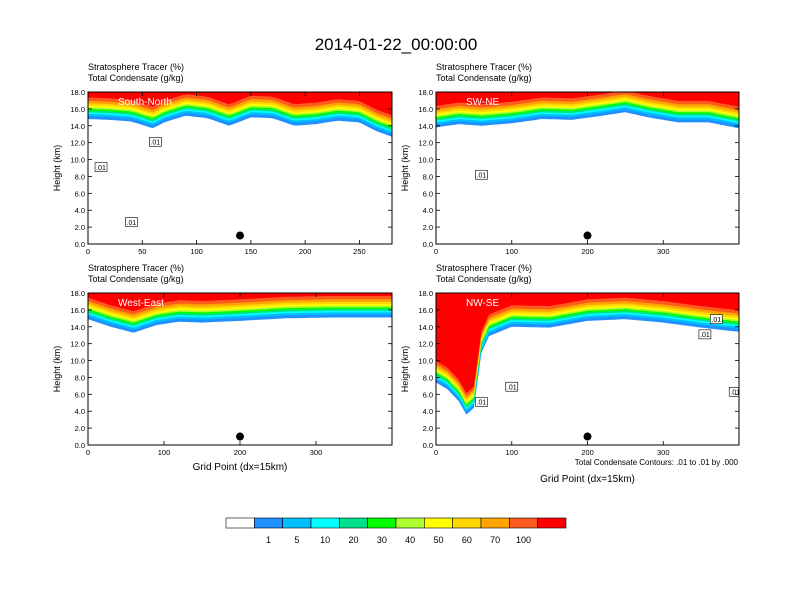 This screenshot has height=612, width=792. What do you see at coordinates (482, 102) in the screenshot?
I see `panel-label: SW-NE` at bounding box center [482, 102].